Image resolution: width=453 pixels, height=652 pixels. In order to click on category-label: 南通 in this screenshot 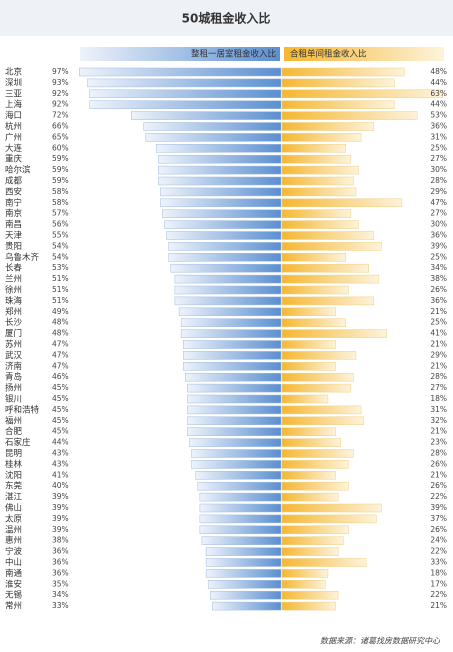, I will do `click(14, 573)`.